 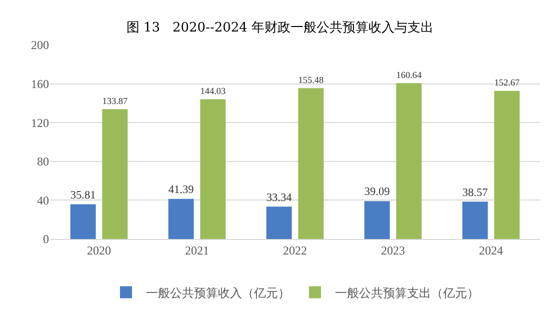 I want to click on x-tick-label: 2023, so click(x=393, y=250).